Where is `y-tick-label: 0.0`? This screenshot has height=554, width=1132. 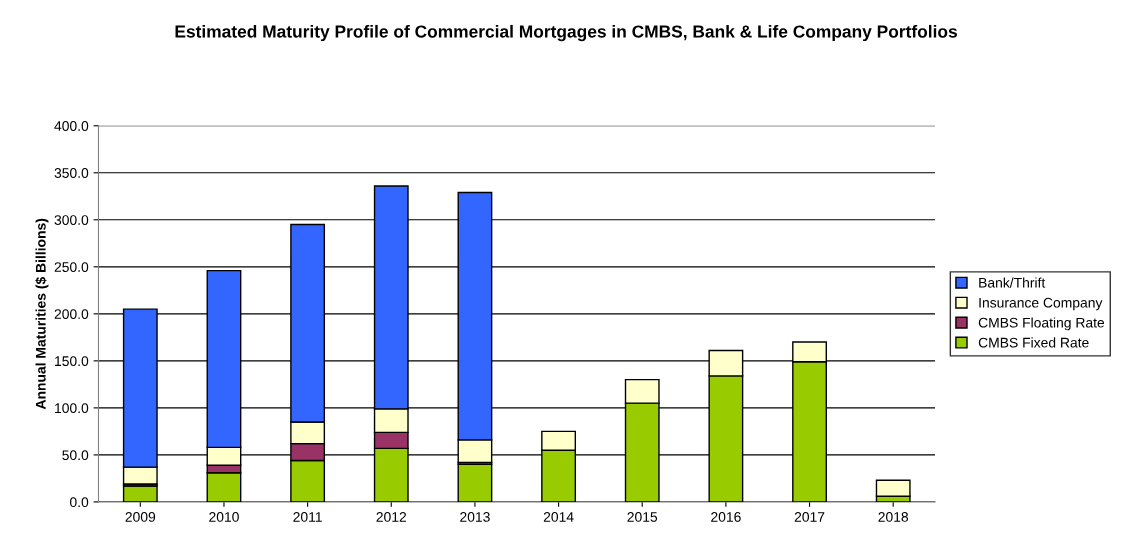 y-tick-label: 0.0 is located at coordinates (79, 502).